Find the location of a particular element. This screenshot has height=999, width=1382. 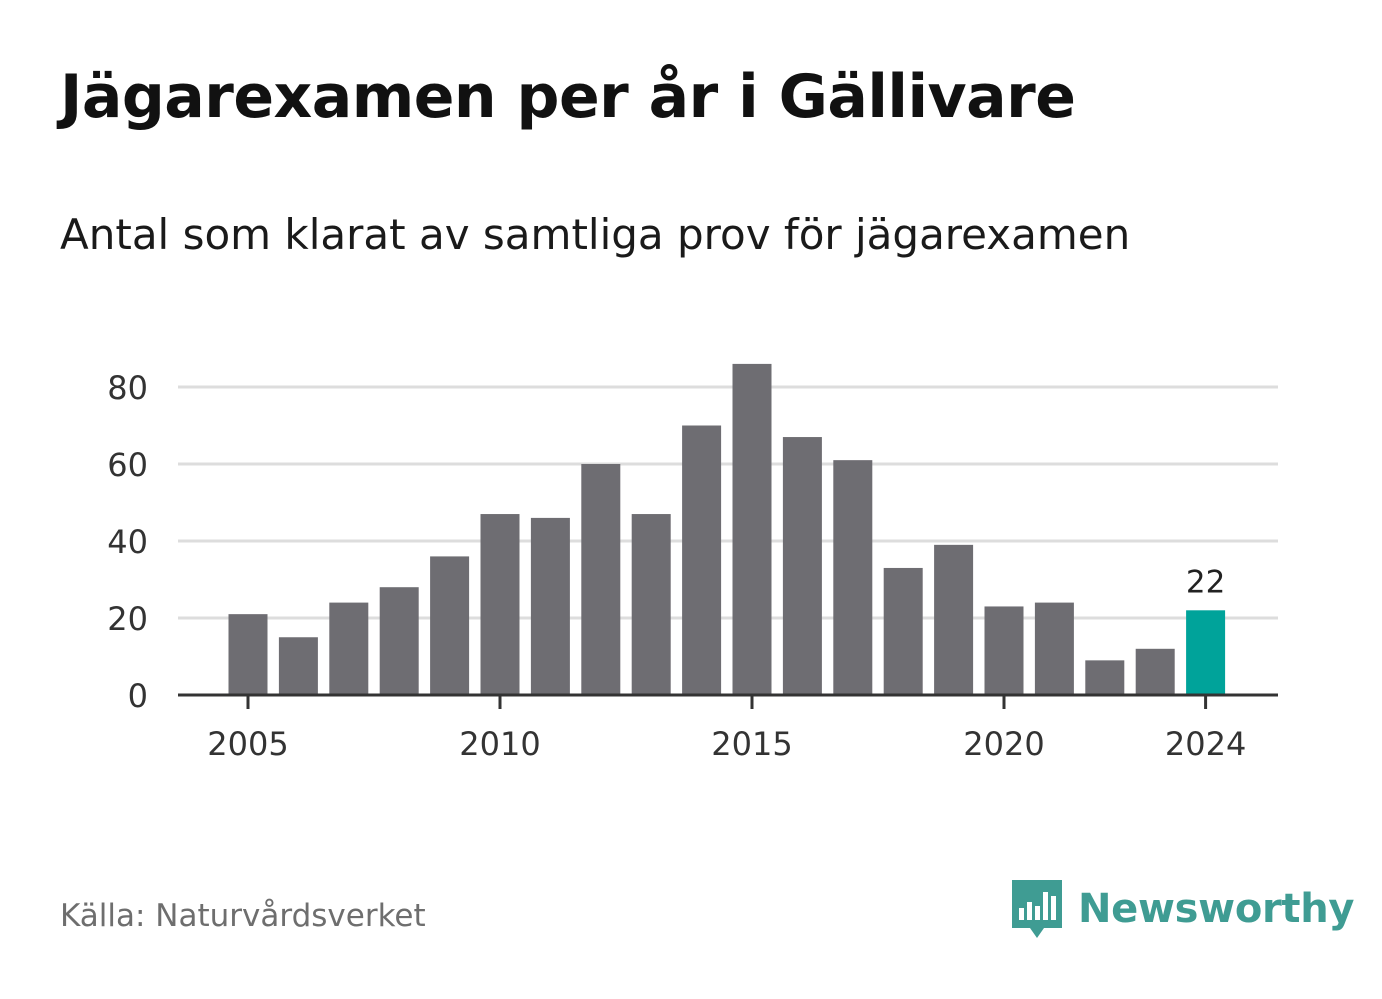

y-tick-label: 20 is located at coordinates (127, 619).